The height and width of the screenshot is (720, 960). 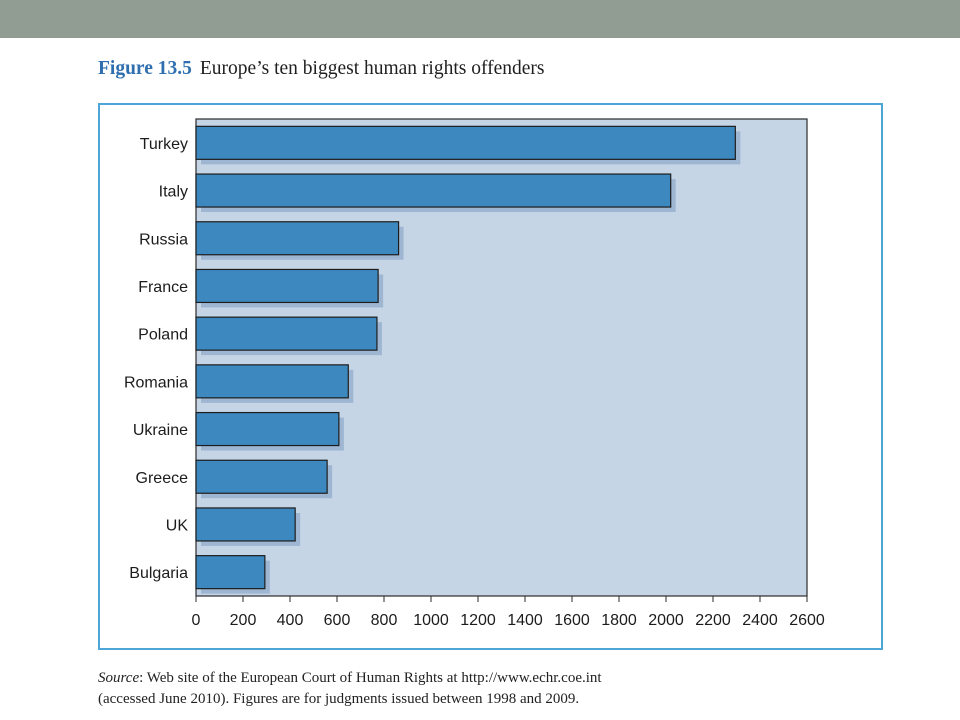 I want to click on x-tick-label: 1600, so click(x=572, y=620).